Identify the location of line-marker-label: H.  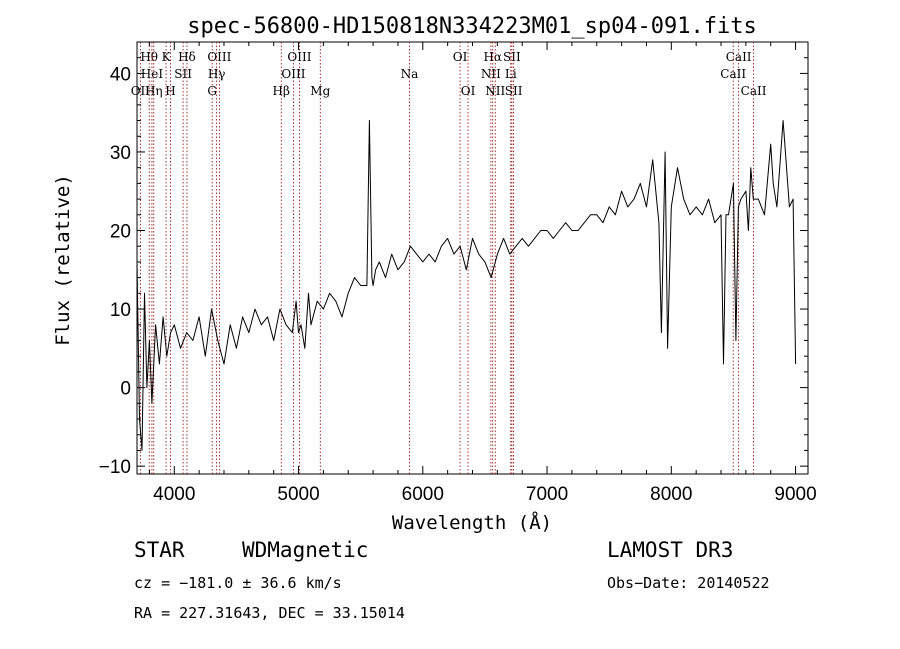
(170, 91).